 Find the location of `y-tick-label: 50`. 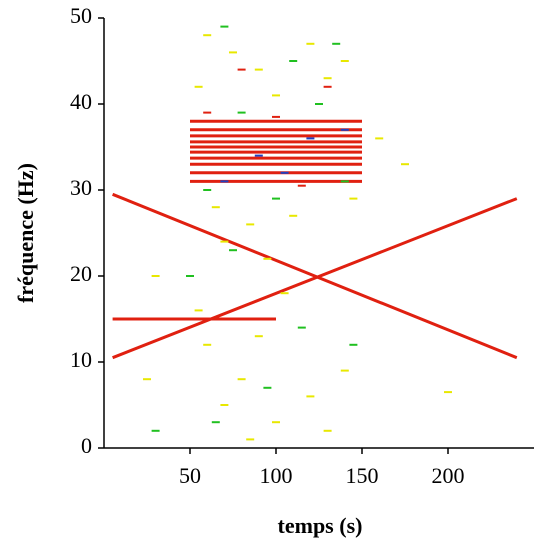

y-tick-label: 50 is located at coordinates (81, 15).